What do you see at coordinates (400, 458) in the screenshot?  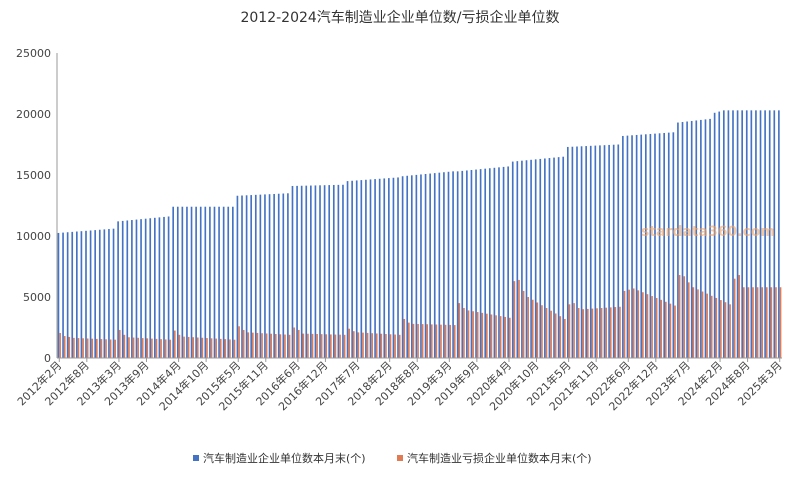 I see `legend-swatch-loss-companies` at bounding box center [400, 458].